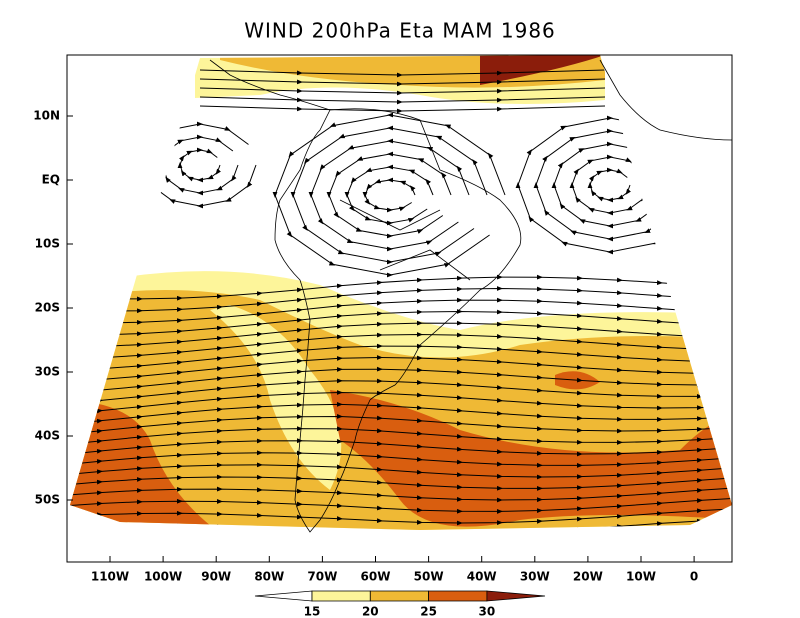 This screenshot has width=800, height=618. I want to click on lat-label: 30S, so click(47, 372).